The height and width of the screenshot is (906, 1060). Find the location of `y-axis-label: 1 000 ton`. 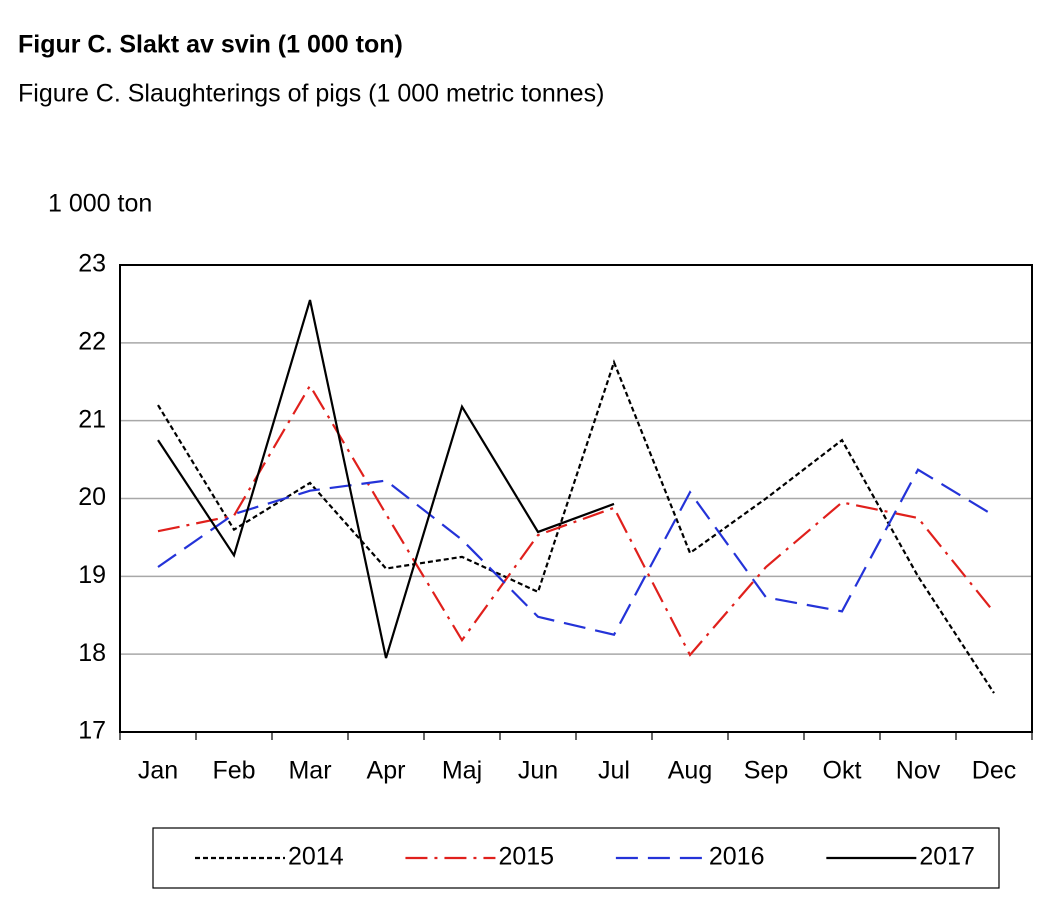

y-axis-label: 1 000 ton is located at coordinates (100, 204).